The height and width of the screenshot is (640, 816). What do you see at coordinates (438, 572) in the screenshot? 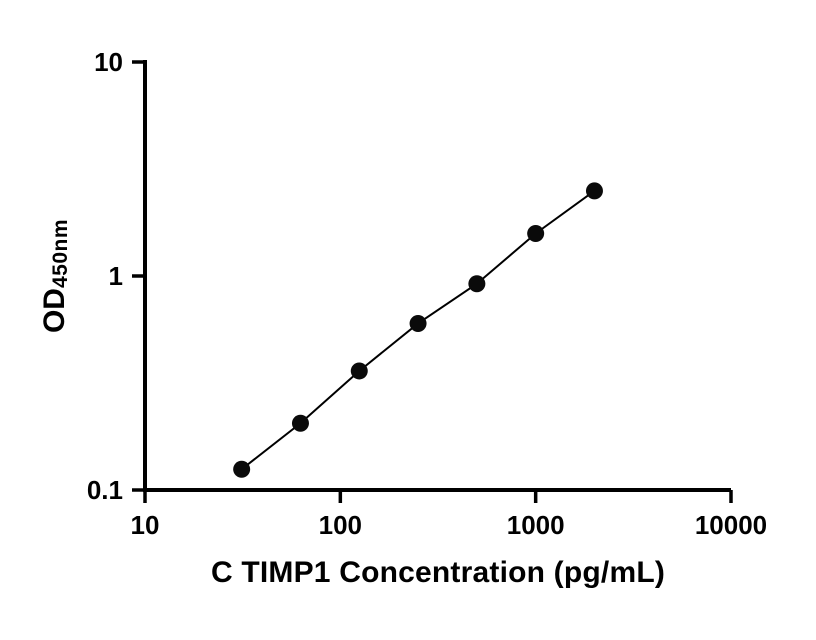
I see `x-axis-title: C TIMP1 Concentration (pg/mL)` at bounding box center [438, 572].